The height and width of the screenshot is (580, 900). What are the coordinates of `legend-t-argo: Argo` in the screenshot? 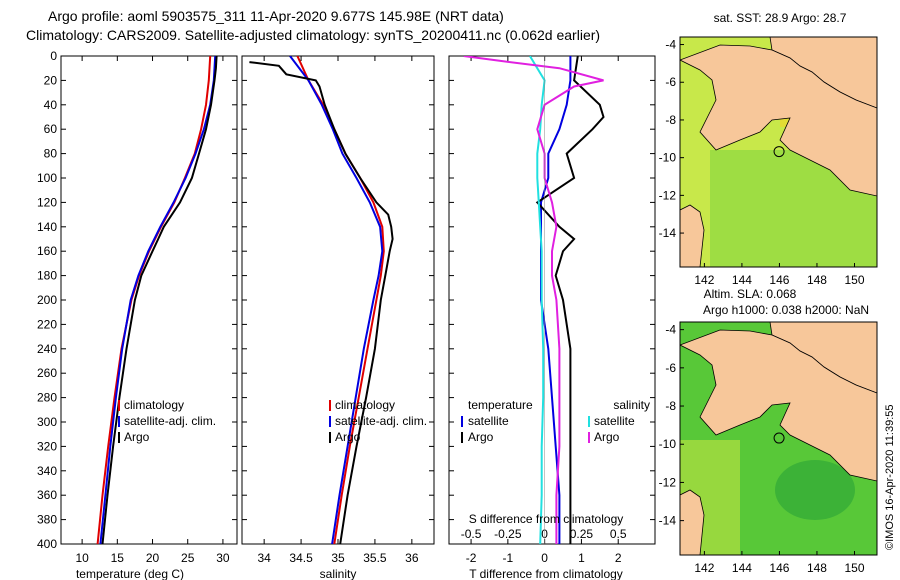 It's located at (481, 437).